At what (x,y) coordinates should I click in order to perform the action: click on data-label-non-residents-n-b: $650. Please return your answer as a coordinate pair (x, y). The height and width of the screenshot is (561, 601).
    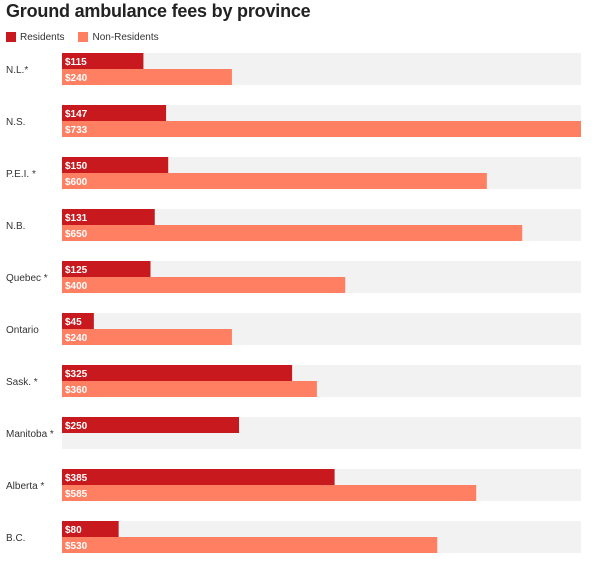
    Looking at the image, I should click on (76, 234).